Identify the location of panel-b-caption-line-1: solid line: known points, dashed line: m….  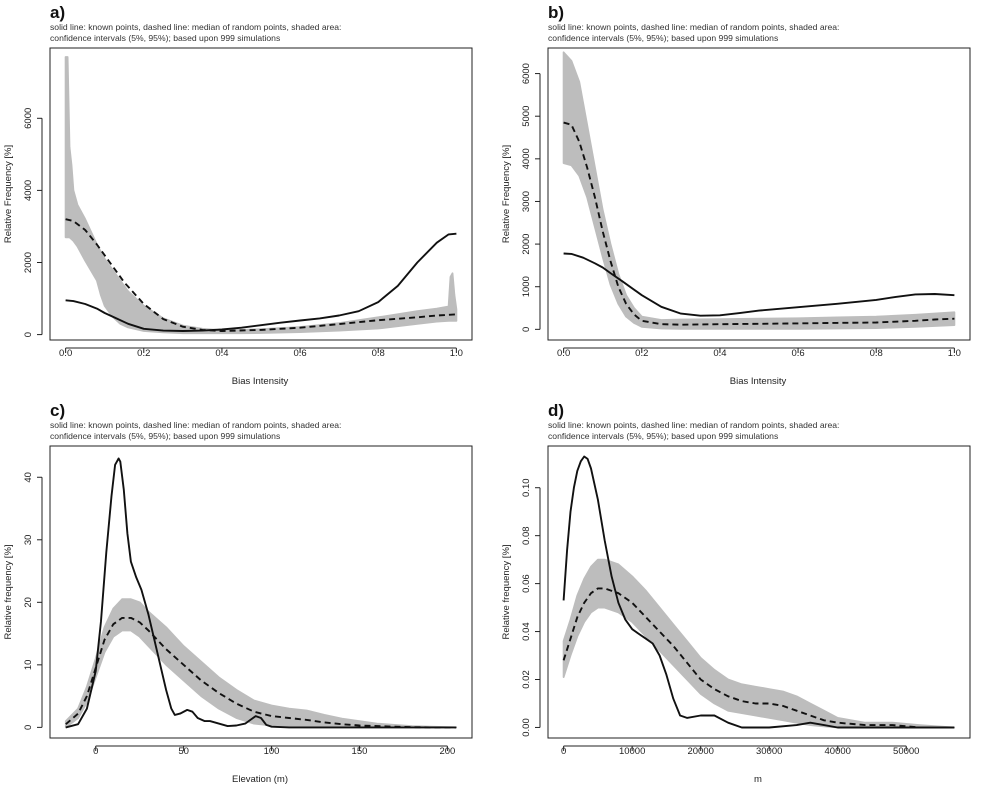
(693, 27).